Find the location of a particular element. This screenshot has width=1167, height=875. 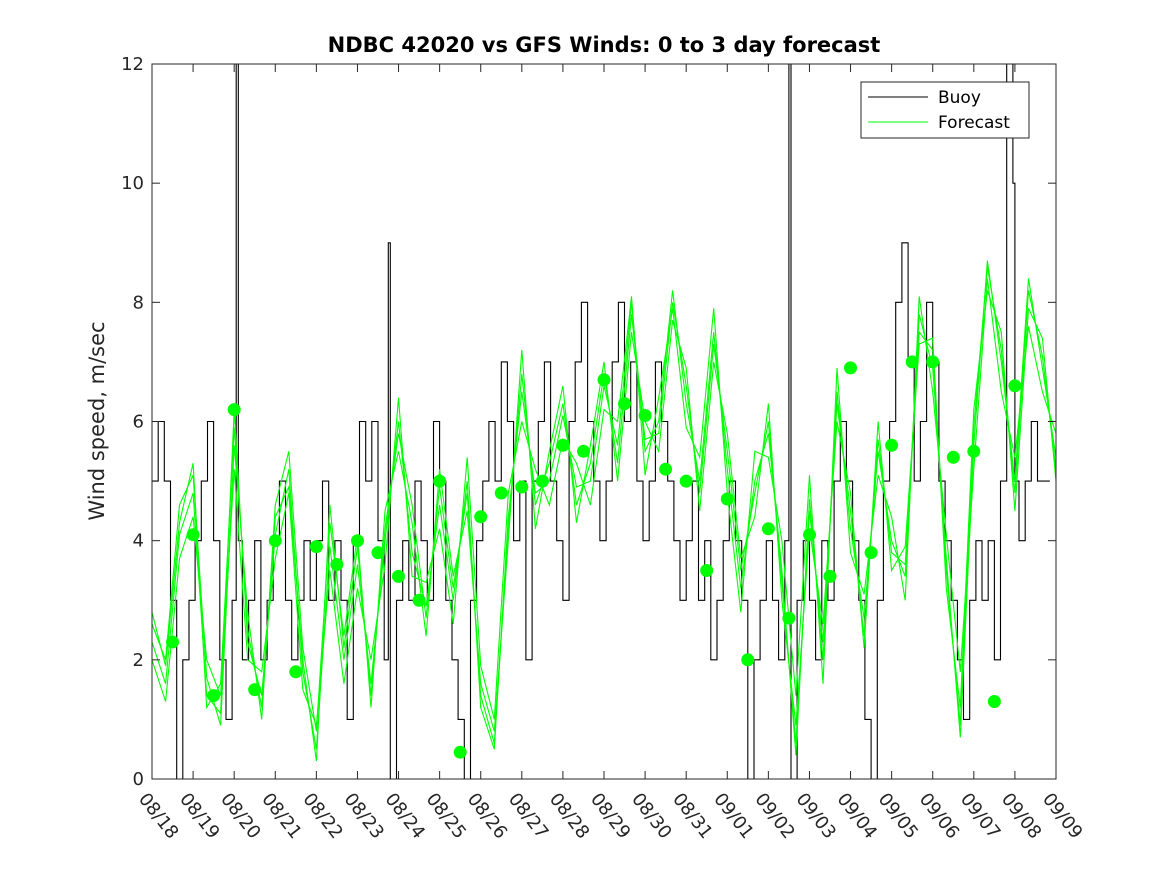

y-tick-label: 8 is located at coordinates (138, 302).